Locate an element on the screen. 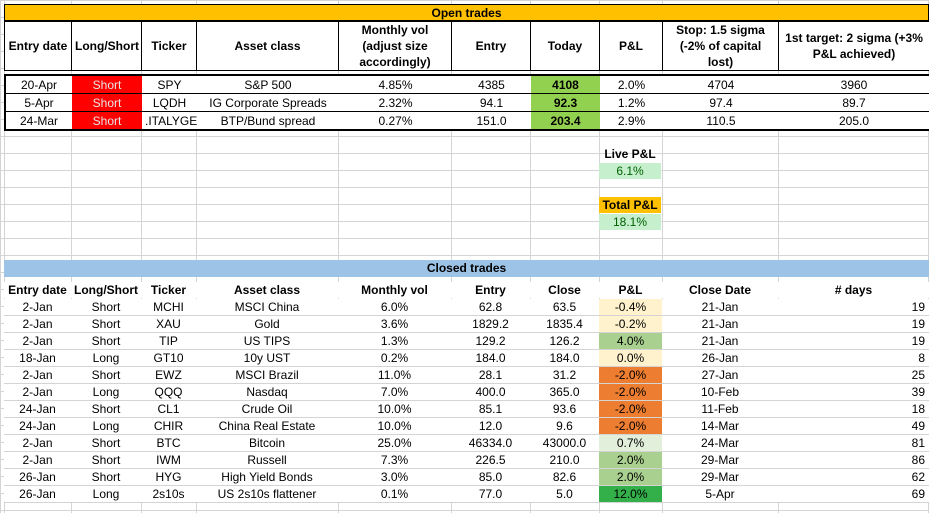 The width and height of the screenshot is (929, 513). cell-close: 184.0 is located at coordinates (564, 358).